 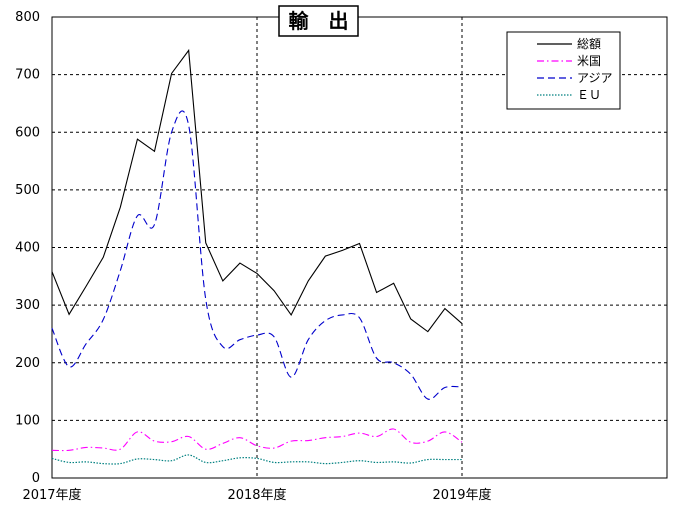 I want to click on y-tick-label: 200, so click(x=27, y=363).